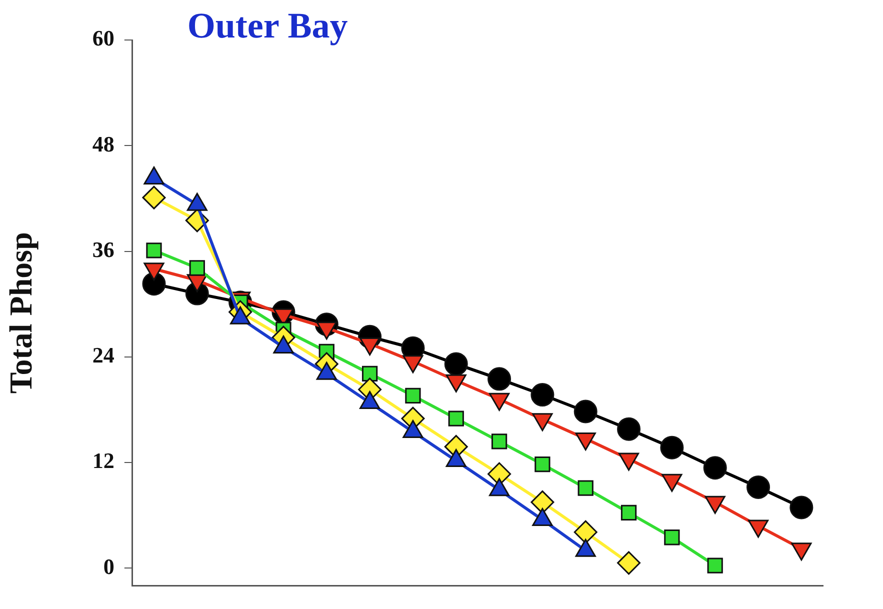  Describe the element at coordinates (20, 313) in the screenshot. I see `y-axis-title: Total Phosp` at that location.